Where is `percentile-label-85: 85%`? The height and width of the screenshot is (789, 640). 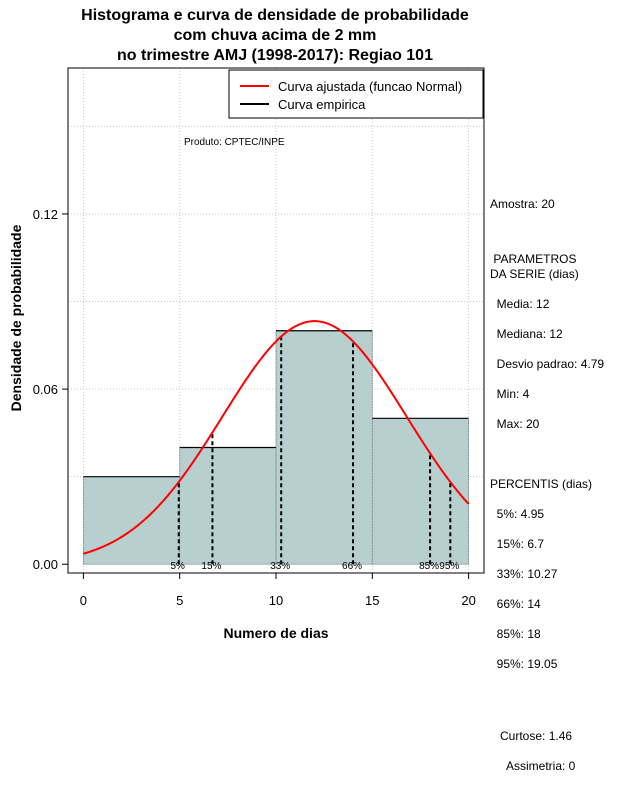
percentile-label-85: 85% is located at coordinates (429, 566).